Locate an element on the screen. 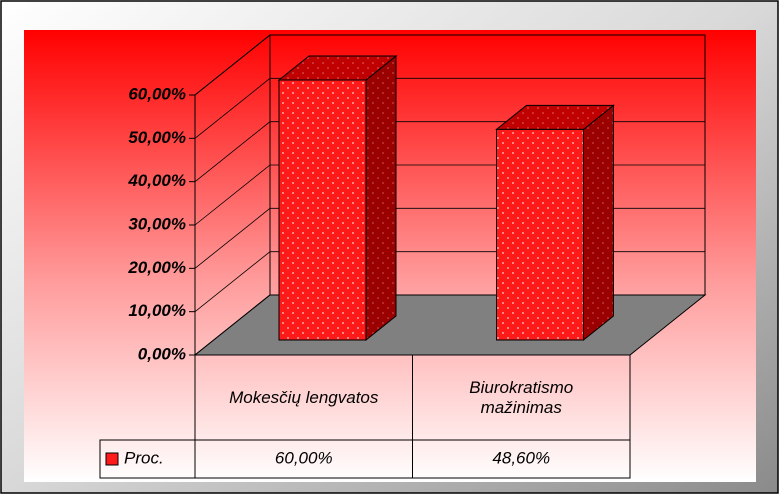  x-tick-label: Mokesčių lengvatos is located at coordinates (304, 397).